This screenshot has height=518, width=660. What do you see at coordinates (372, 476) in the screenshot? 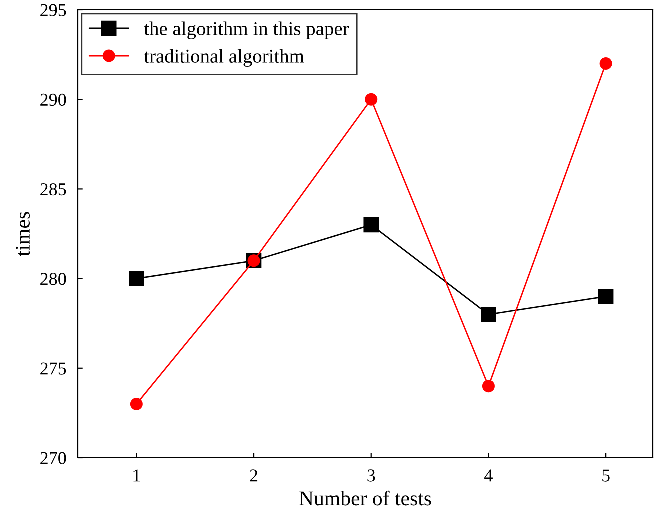
I see `x-tick-label: 3` at bounding box center [372, 476].